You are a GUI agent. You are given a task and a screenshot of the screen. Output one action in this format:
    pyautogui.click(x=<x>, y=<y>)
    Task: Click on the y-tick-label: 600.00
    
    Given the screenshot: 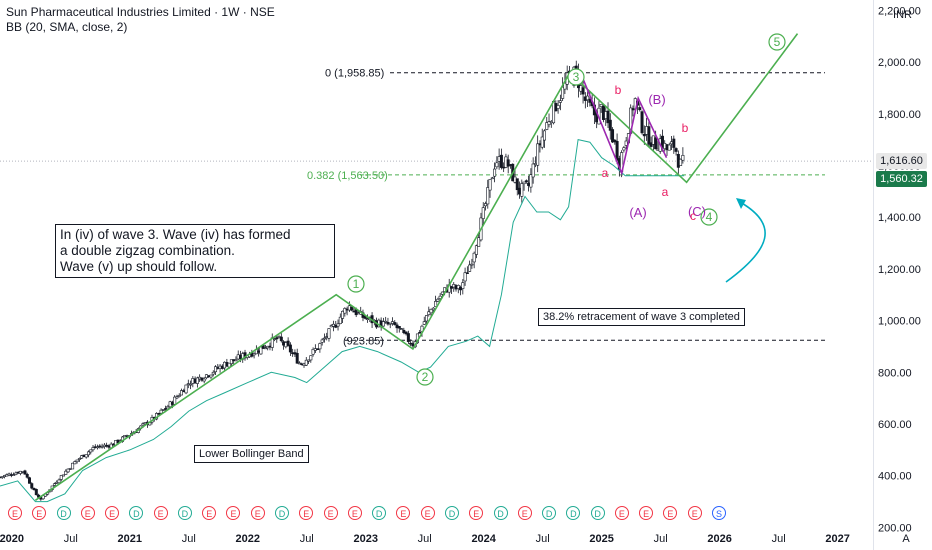 What is the action you would take?
    pyautogui.click(x=895, y=425)
    